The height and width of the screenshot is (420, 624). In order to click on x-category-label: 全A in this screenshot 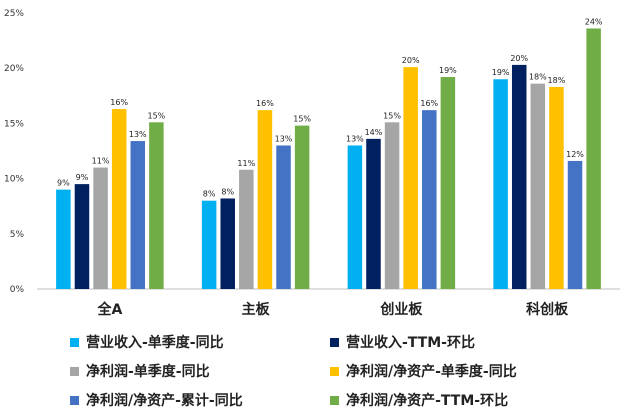, I will do `click(109, 309)`.